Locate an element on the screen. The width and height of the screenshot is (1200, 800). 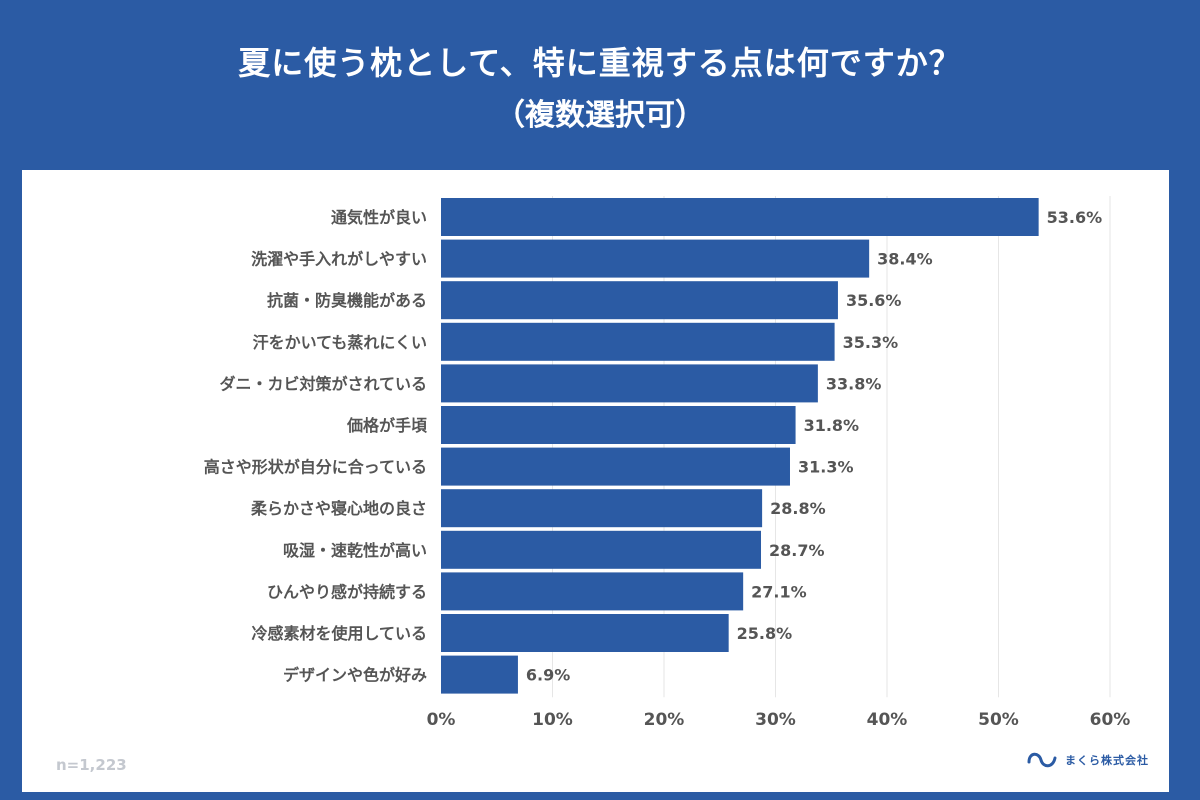
x-tick-label: 30% is located at coordinates (775, 720).